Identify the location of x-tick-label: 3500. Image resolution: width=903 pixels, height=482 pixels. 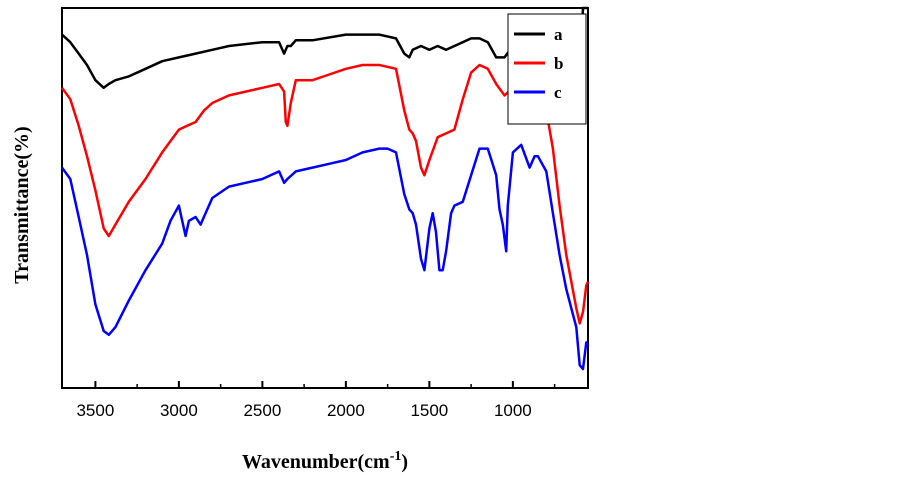
(95, 410).